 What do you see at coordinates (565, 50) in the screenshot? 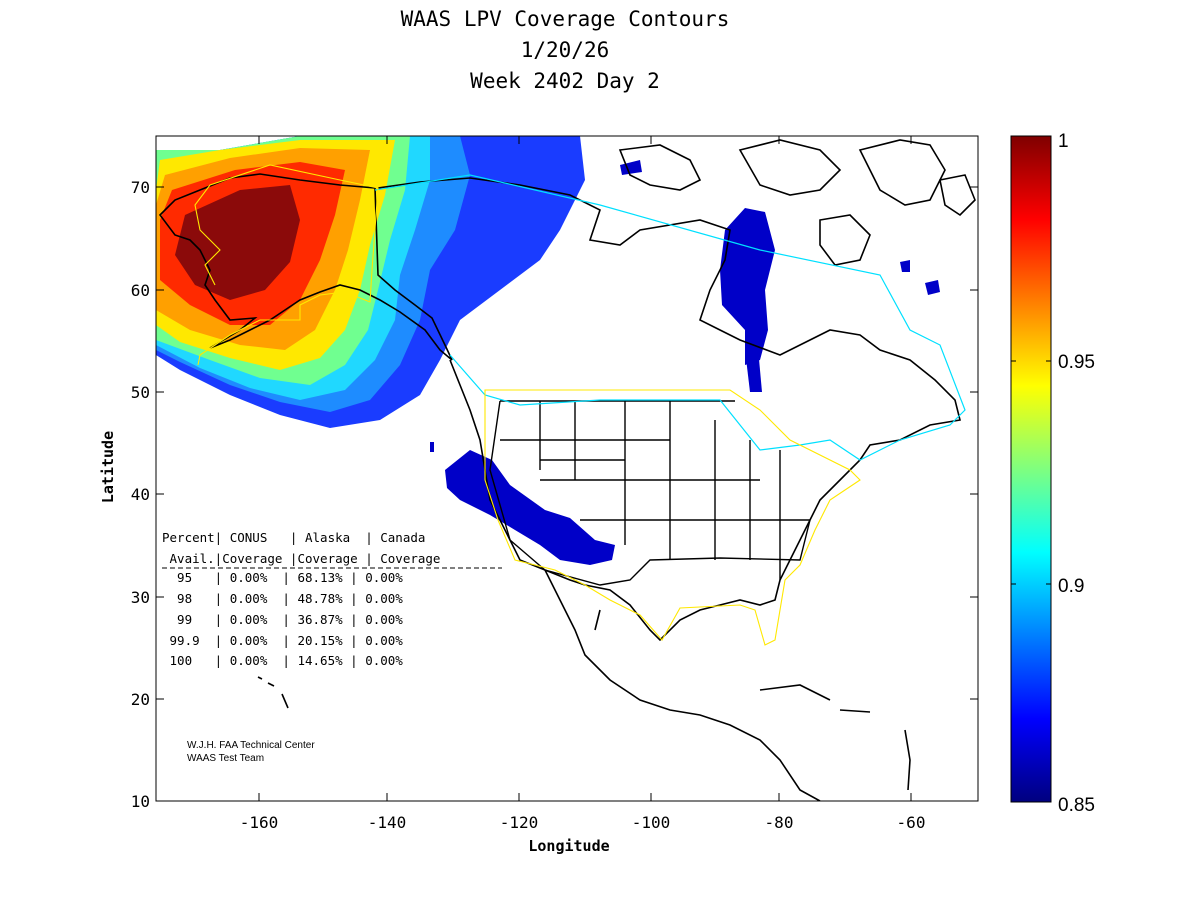
I see `chart-date: 1/20/26` at bounding box center [565, 50].